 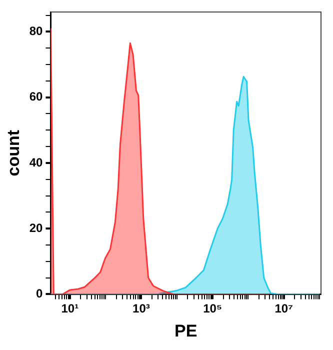 I want to click on y-tick-label: 80, so click(x=36, y=31).